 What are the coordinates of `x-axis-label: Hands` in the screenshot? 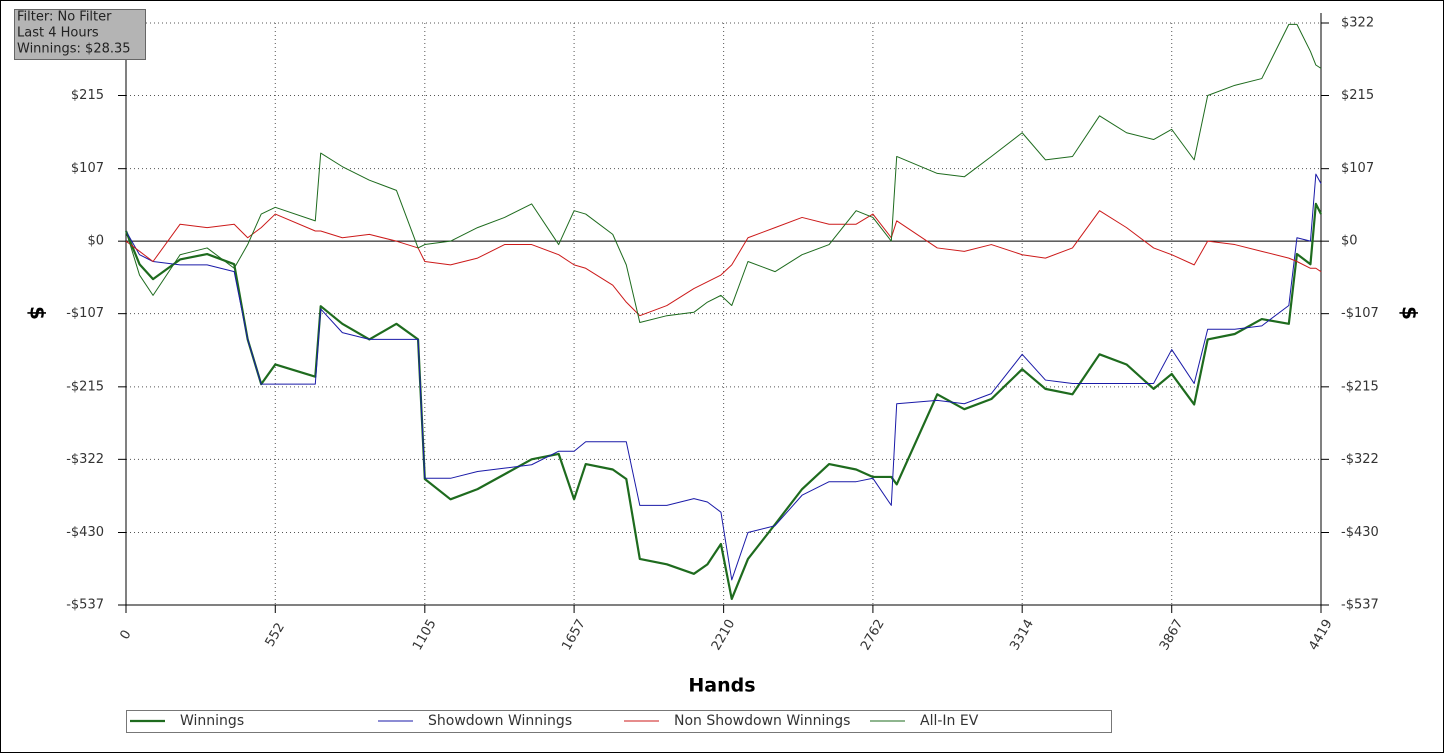 It's located at (721, 686).